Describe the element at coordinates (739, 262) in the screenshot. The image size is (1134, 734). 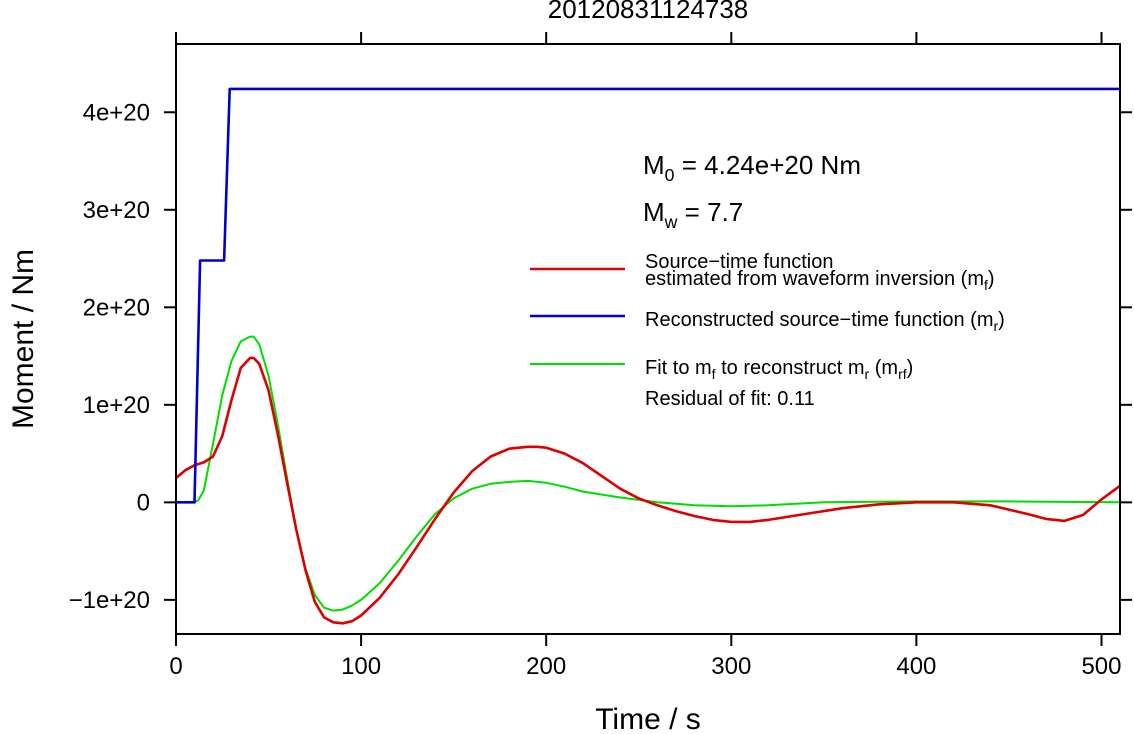
I see `legend-label-source: Source−time function` at that location.